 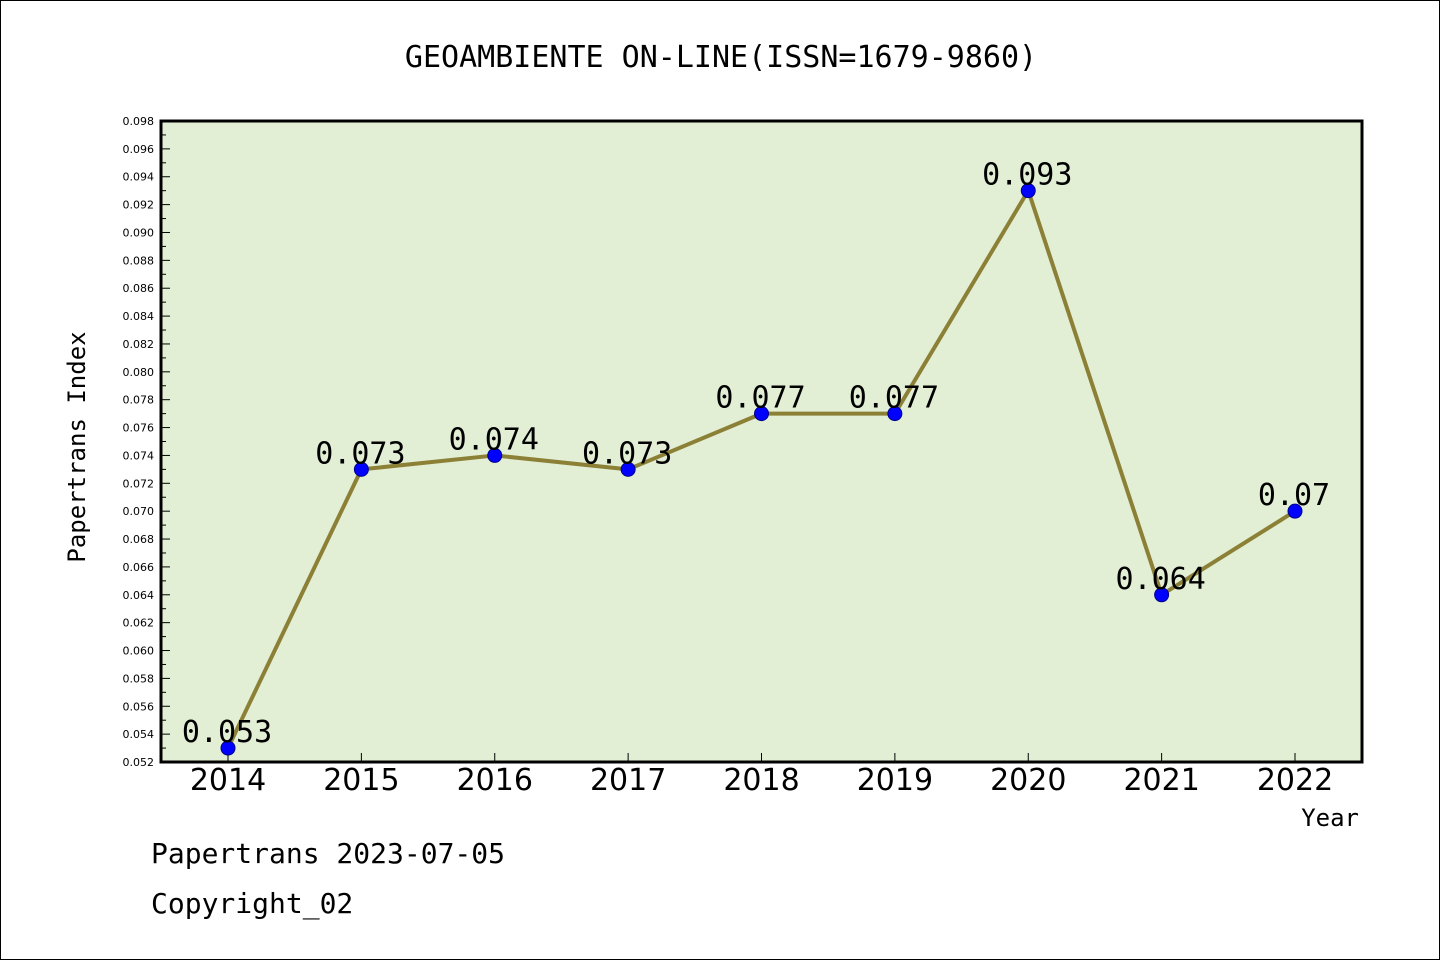 I want to click on data-label-2017: 0.073, so click(x=627, y=453).